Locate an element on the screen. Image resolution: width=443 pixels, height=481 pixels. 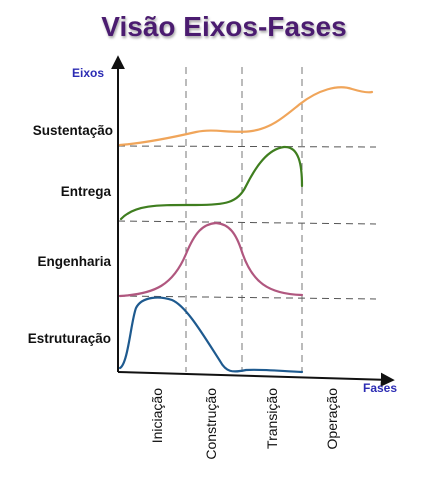
estruturacao-curve is located at coordinates (211, 335).